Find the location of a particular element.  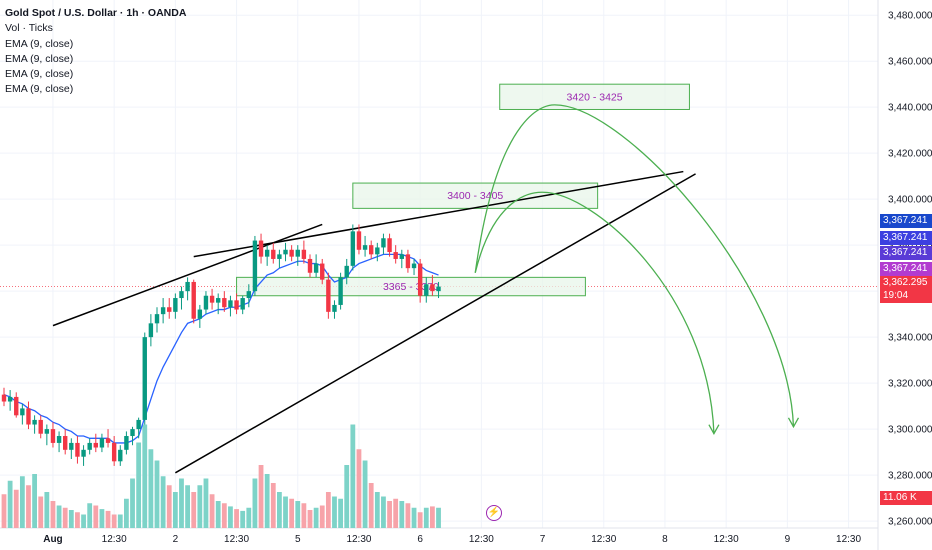

y-tick-label: 3,440.000 is located at coordinates (910, 108).